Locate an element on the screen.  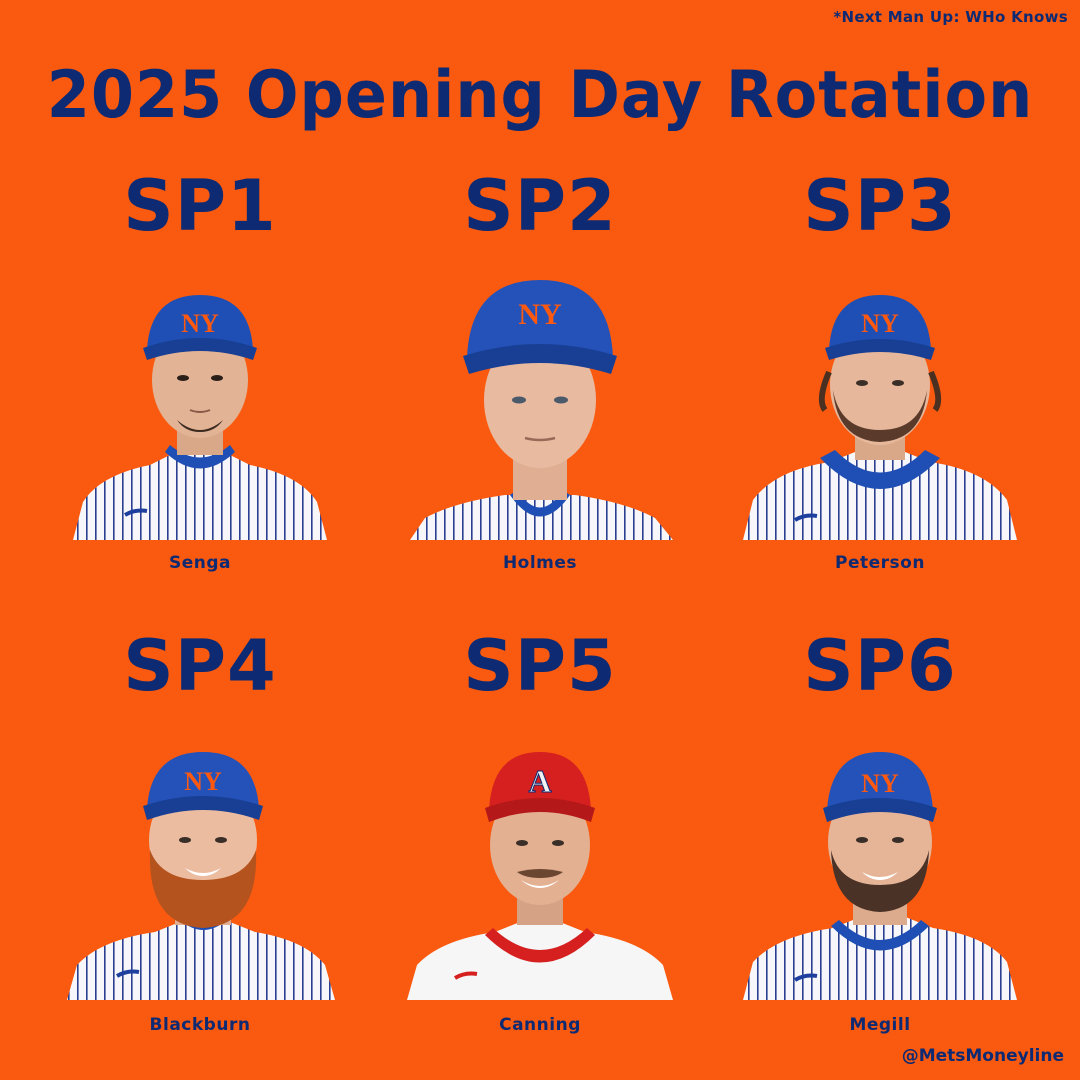
page-title: 2025 Opening Day Rotation is located at coordinates (540, 94).